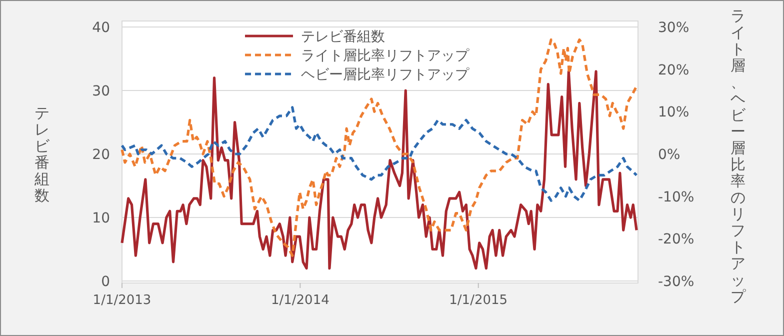  I want to click on x-tick-label: 1/1/2013, so click(122, 300).